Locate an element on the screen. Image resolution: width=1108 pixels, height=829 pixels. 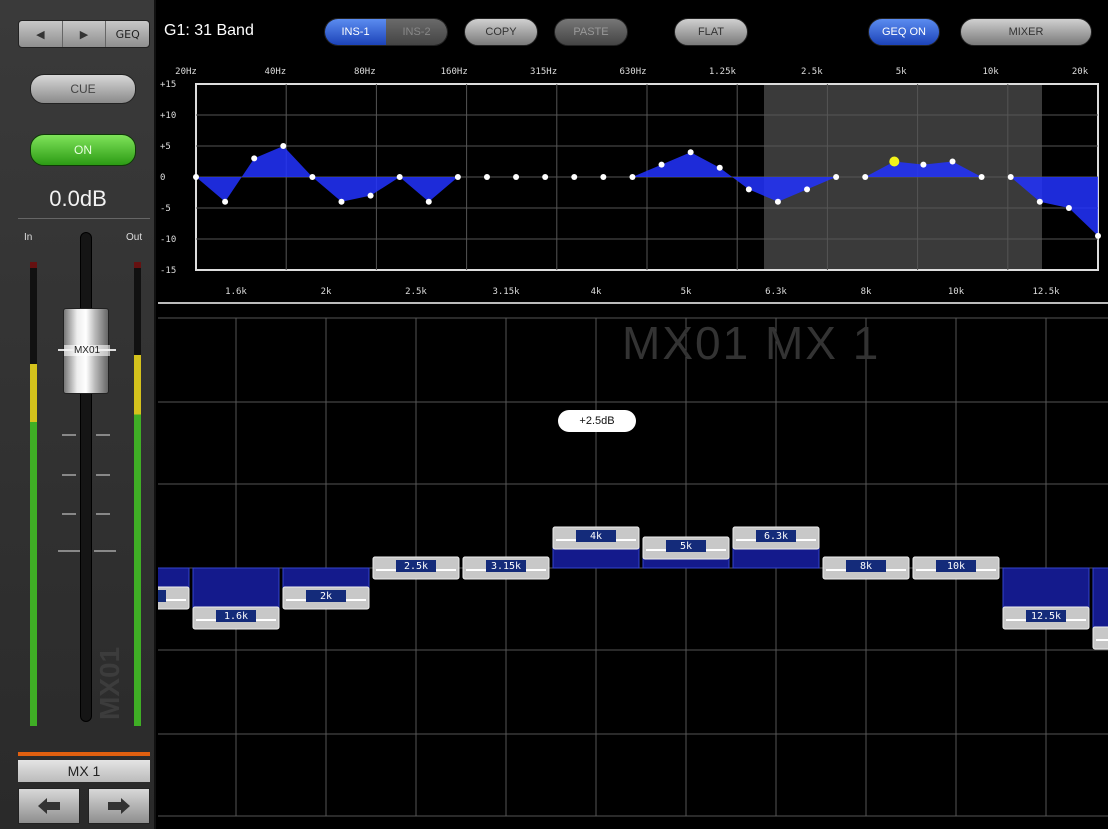
band-fader-label: 12.5k is located at coordinates (1046, 616).